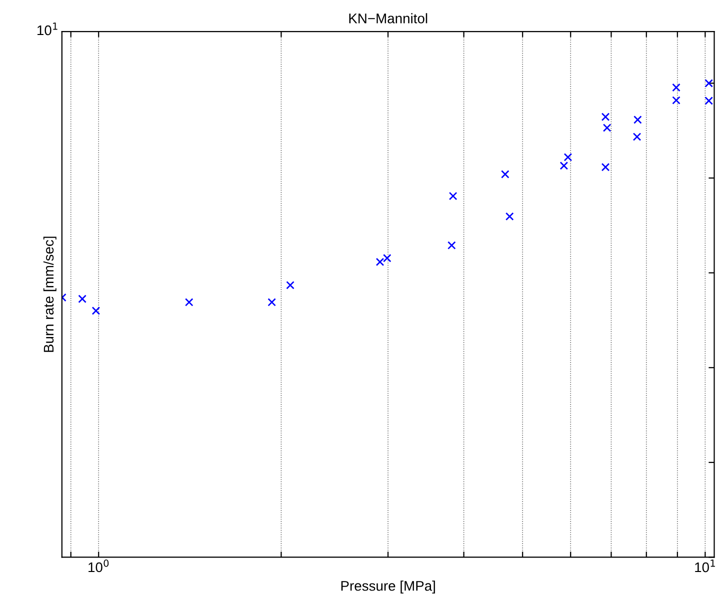  I want to click on text: 10$^{1}$, so click(47, 29).